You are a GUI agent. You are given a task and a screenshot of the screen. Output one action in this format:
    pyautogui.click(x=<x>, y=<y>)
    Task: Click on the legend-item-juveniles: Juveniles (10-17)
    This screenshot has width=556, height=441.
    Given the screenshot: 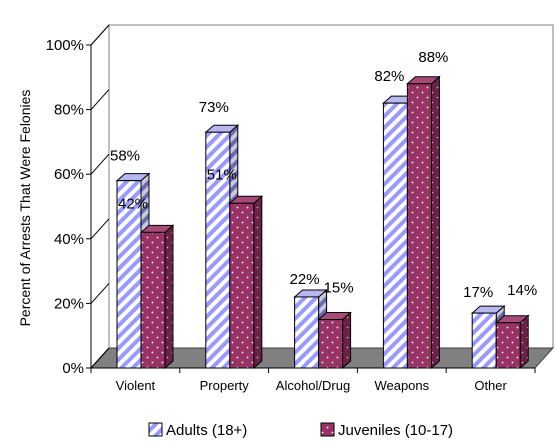 What is the action you would take?
    pyautogui.click(x=386, y=430)
    